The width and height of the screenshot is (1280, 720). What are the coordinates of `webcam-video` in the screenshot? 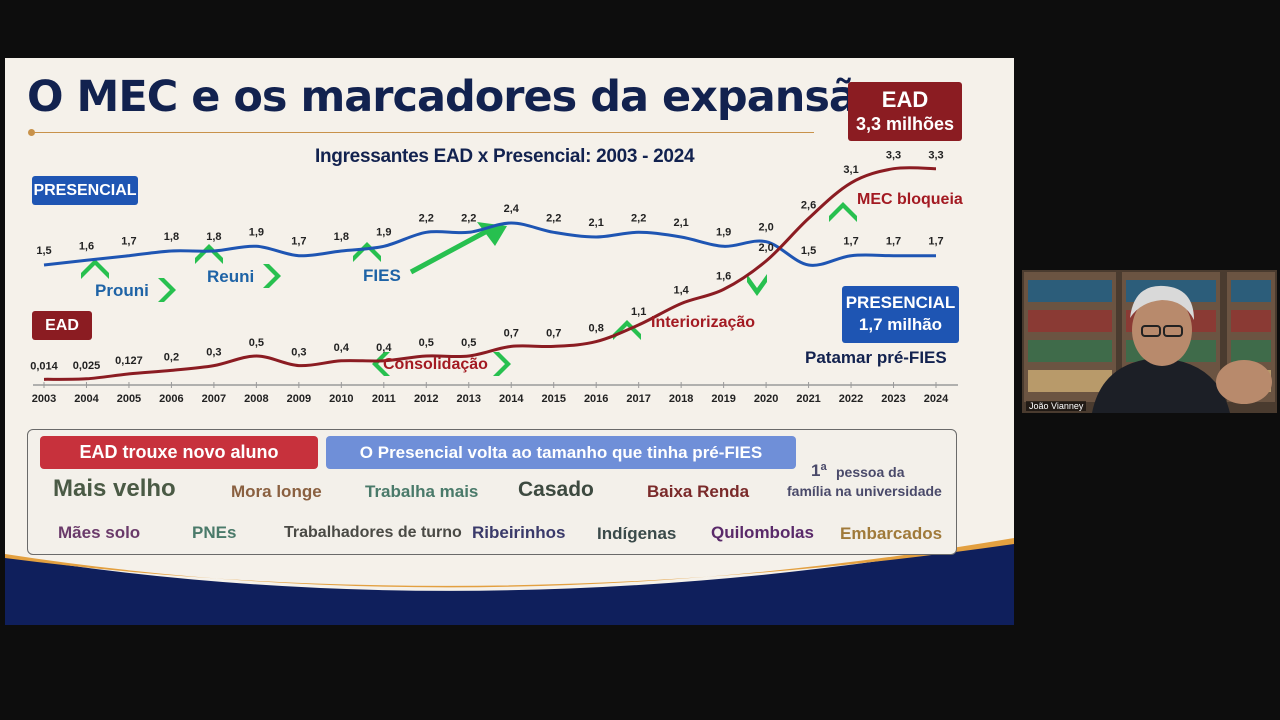 It's located at (1149, 341).